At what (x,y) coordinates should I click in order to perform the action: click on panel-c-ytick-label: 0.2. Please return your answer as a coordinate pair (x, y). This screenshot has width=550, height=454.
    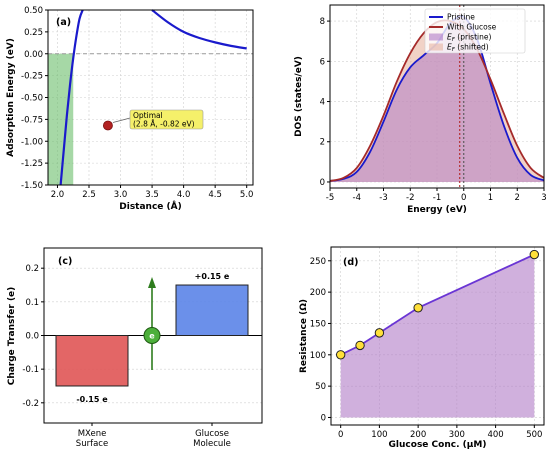
    Looking at the image, I should click on (32, 269).